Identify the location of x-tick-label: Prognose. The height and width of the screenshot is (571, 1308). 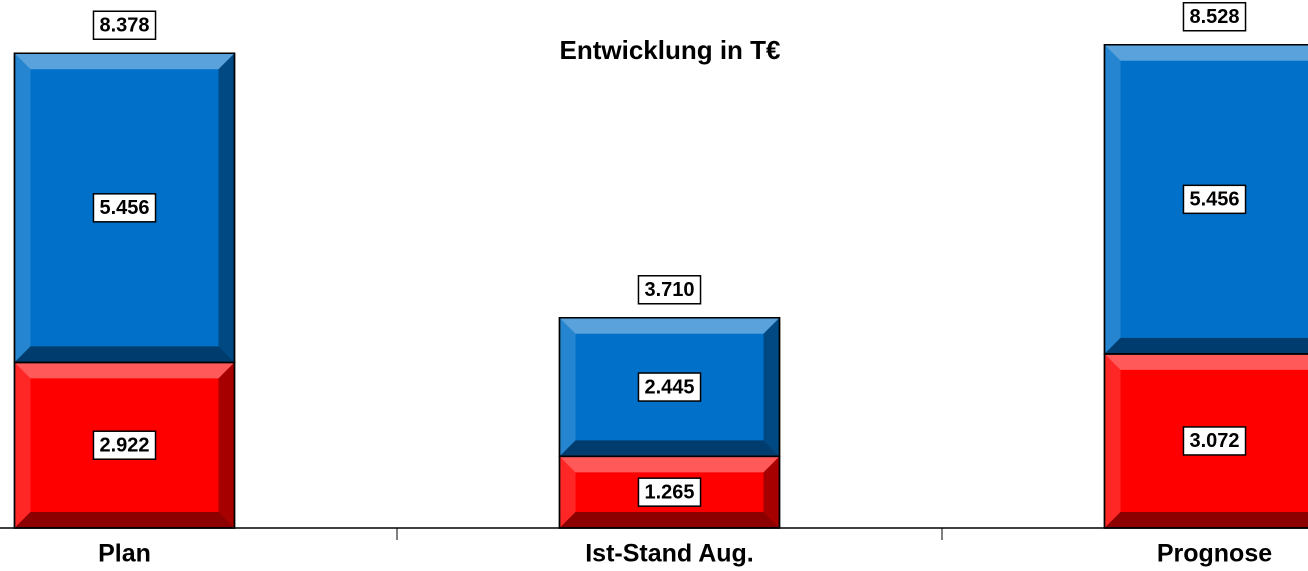
(1214, 554).